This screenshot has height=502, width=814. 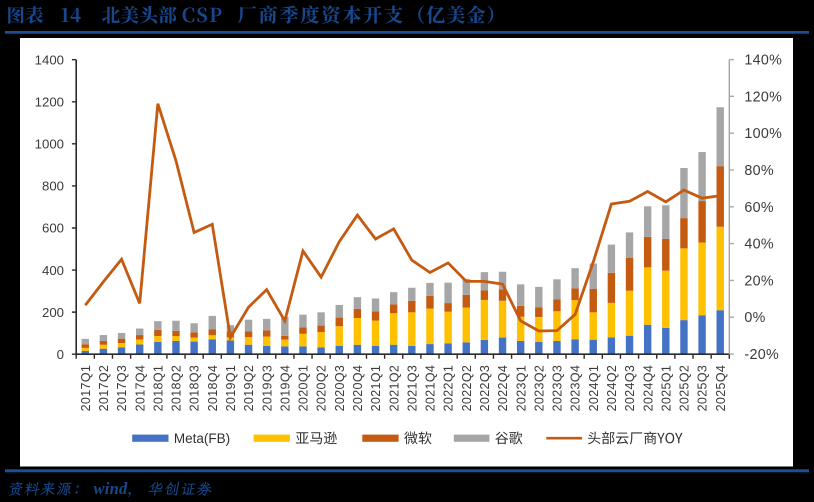 What do you see at coordinates (759, 281) in the screenshot?
I see `svg-text: 20%` at bounding box center [759, 281].